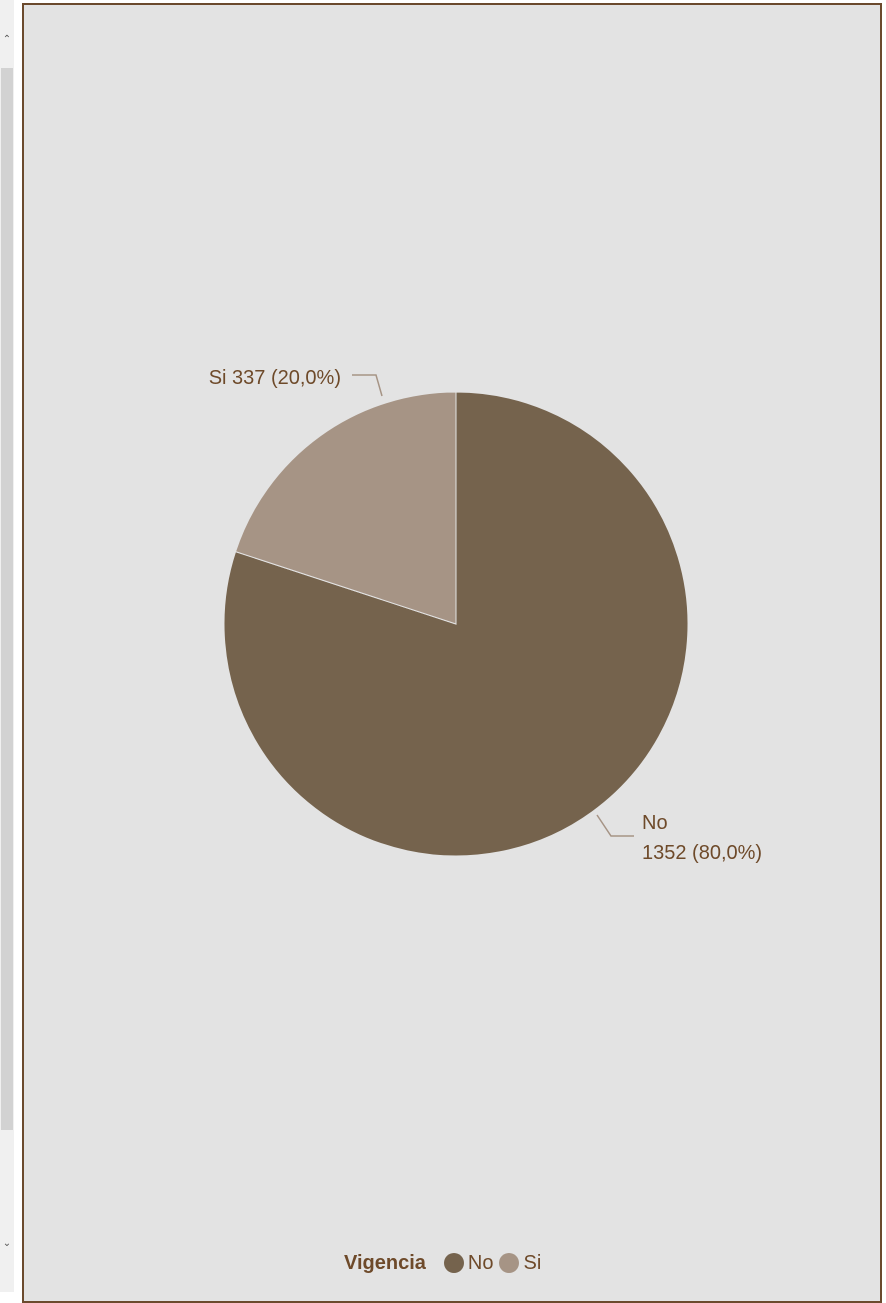 The width and height of the screenshot is (886, 1303). I want to click on legend-swatch-no, so click(453, 1263).